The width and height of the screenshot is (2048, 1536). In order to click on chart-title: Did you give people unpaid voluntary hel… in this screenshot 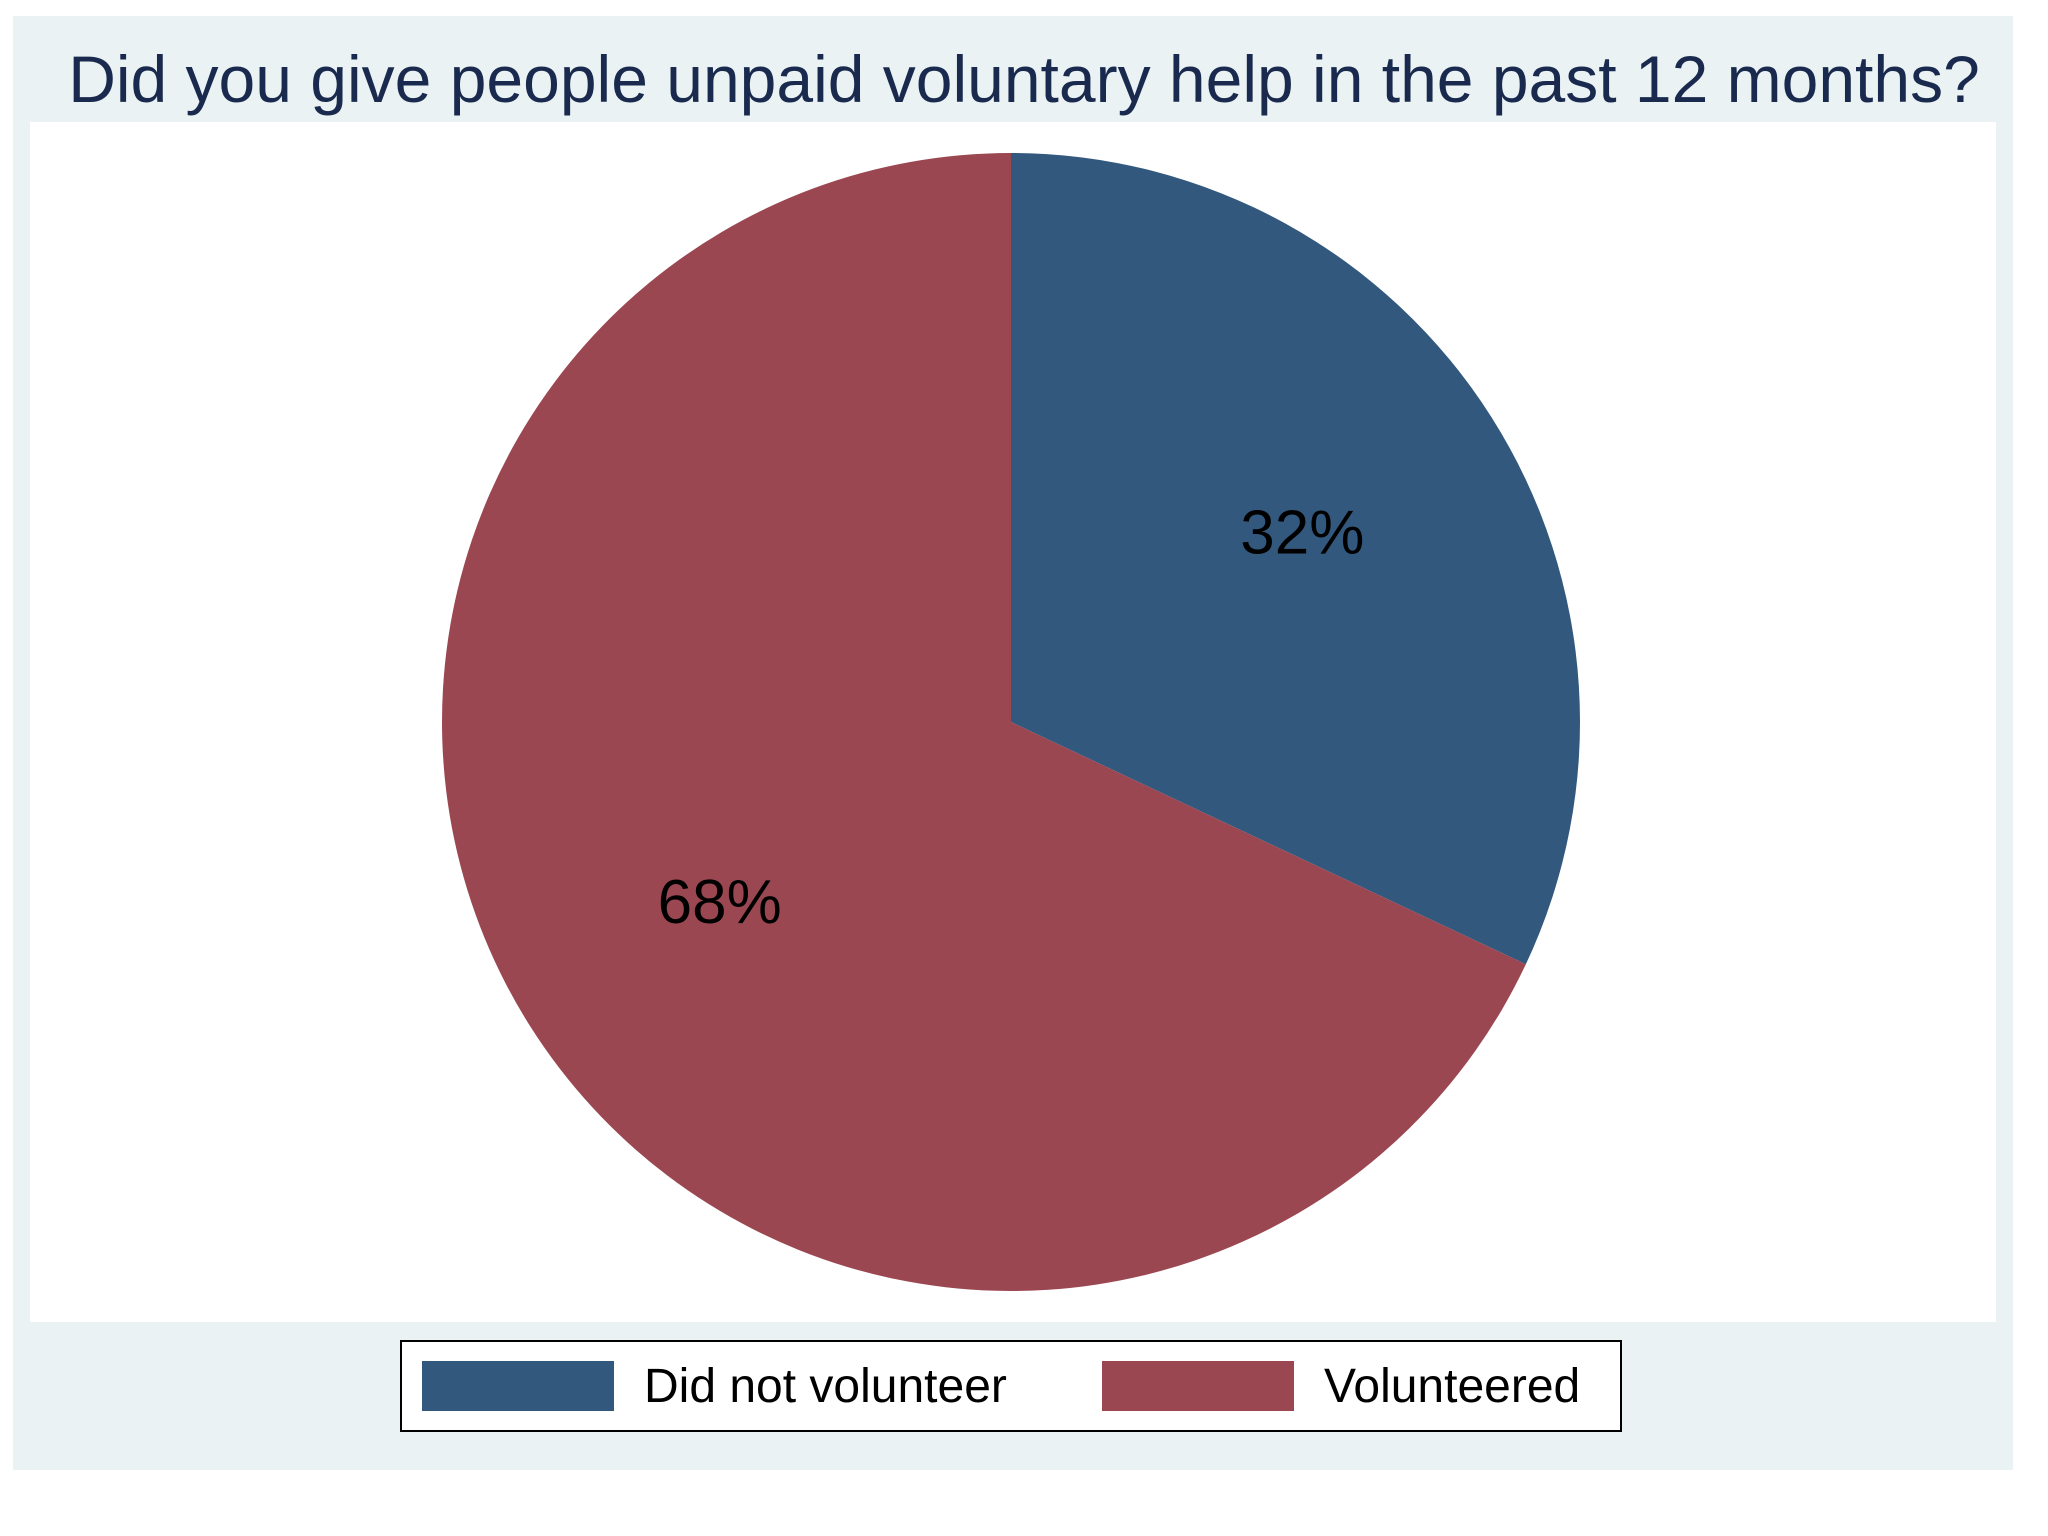, I will do `click(1024, 79)`.